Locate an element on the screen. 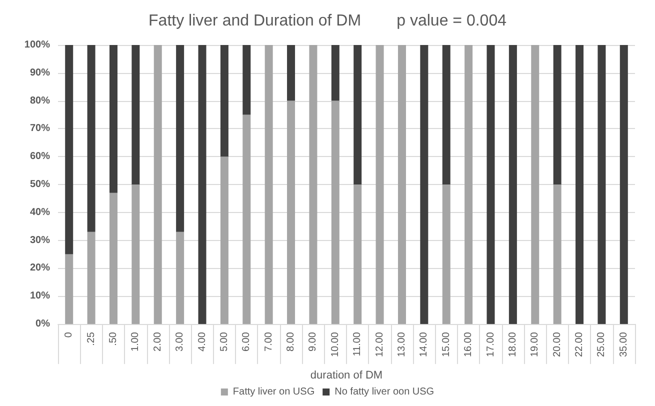 The height and width of the screenshot is (406, 655). x-tick-label: 7.00 is located at coordinates (268, 342).